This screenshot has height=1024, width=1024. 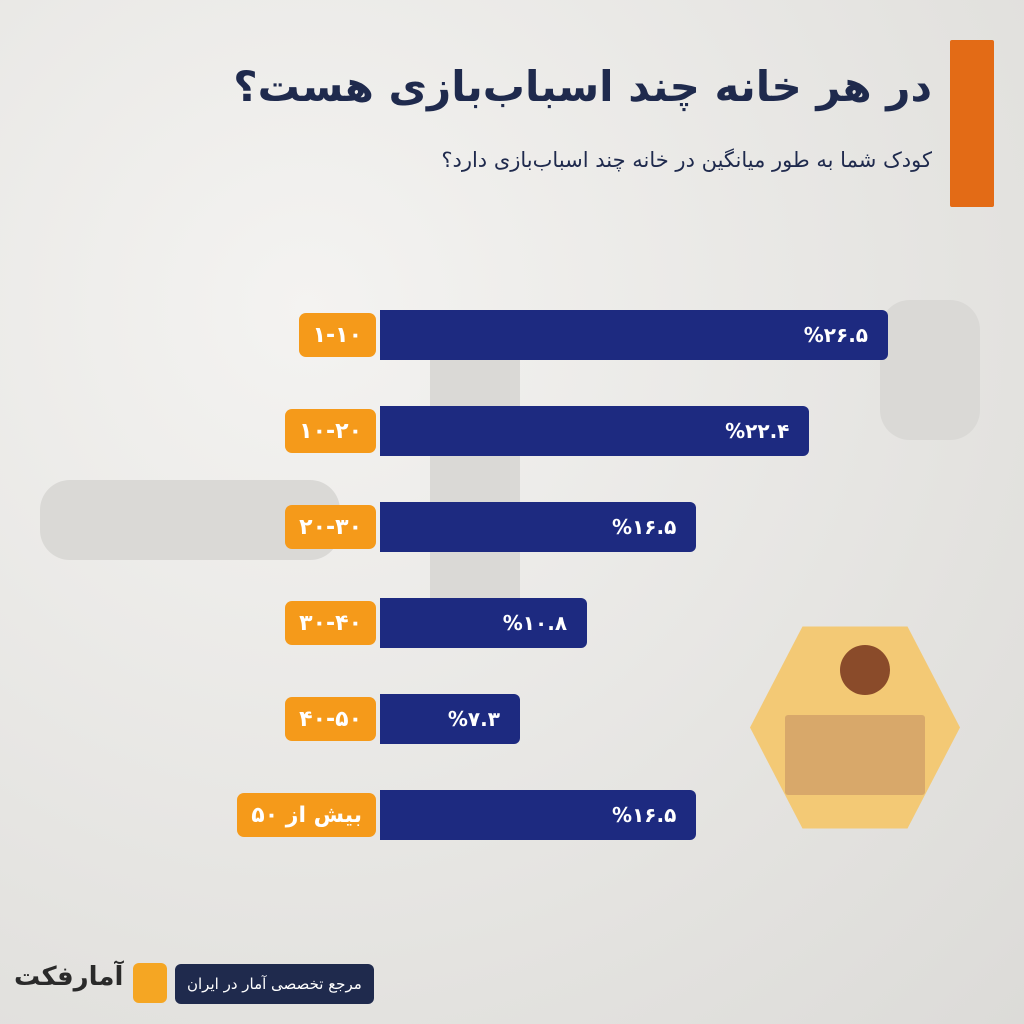 I want to click on footer-tagline: مرجع تخصصی آمار در ایران, so click(x=274, y=984).